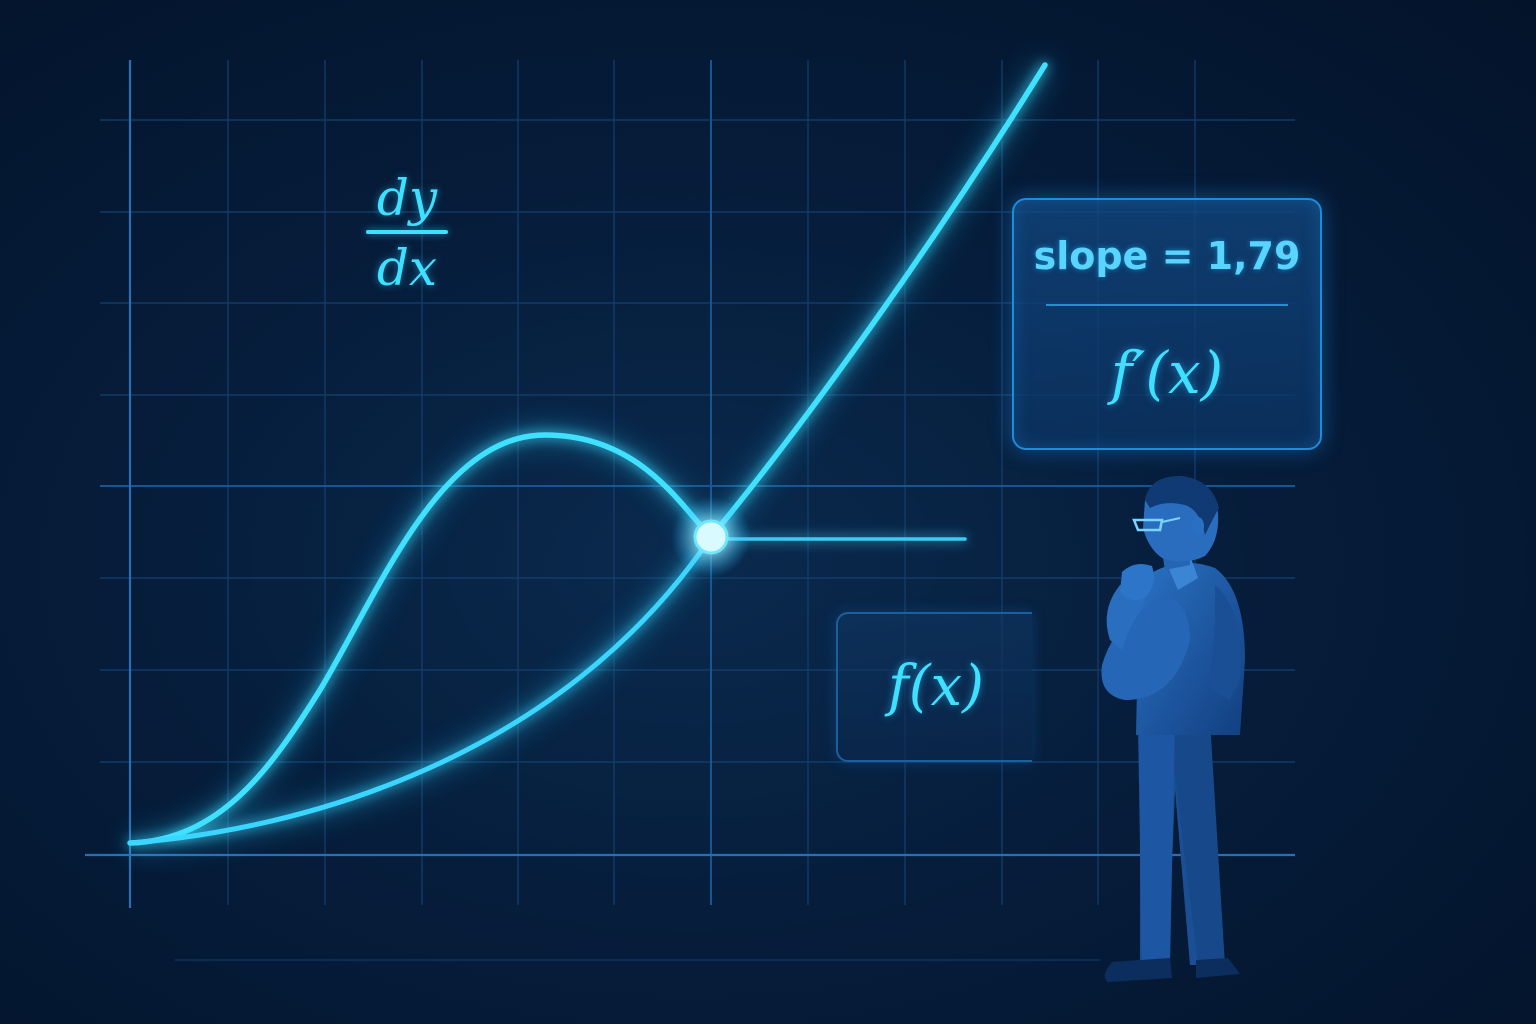 The height and width of the screenshot is (1024, 1536). I want to click on function-curve, so click(420, 690).